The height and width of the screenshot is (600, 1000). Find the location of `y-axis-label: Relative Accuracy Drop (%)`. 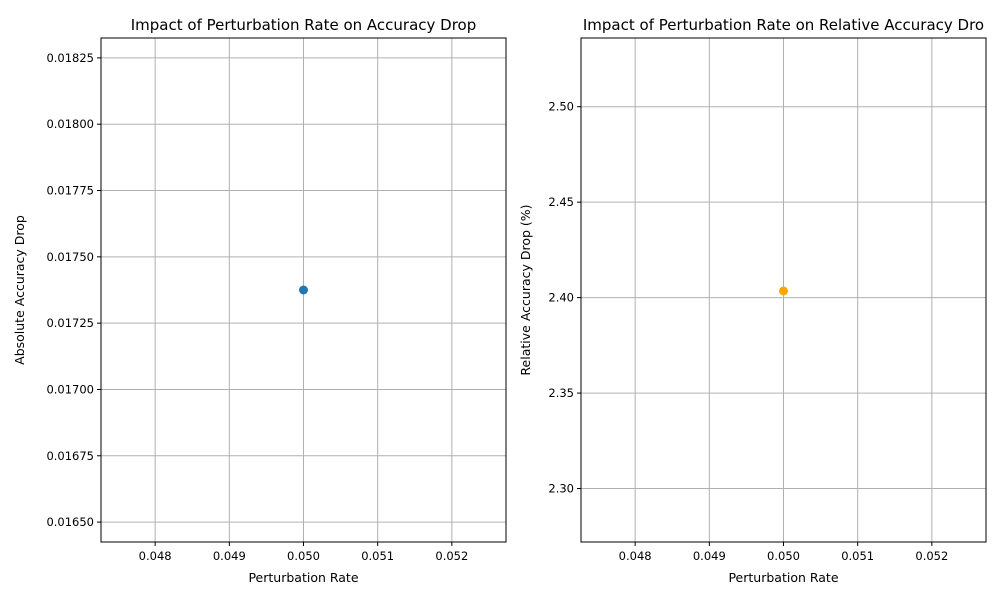

y-axis-label: Relative Accuracy Drop (%) is located at coordinates (525, 289).